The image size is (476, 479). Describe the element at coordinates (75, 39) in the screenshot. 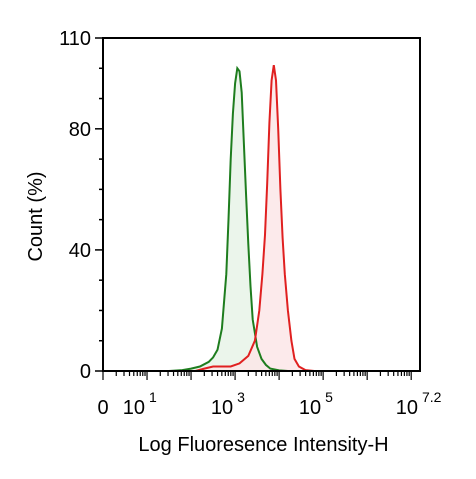

I see `y-tick-label: 110` at that location.